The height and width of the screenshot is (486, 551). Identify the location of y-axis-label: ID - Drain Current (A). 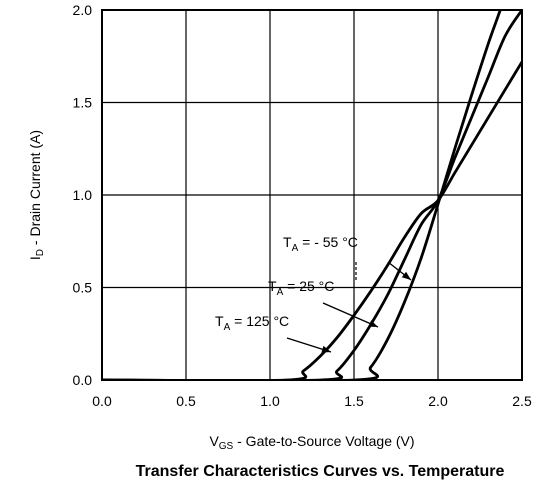
(36, 195).